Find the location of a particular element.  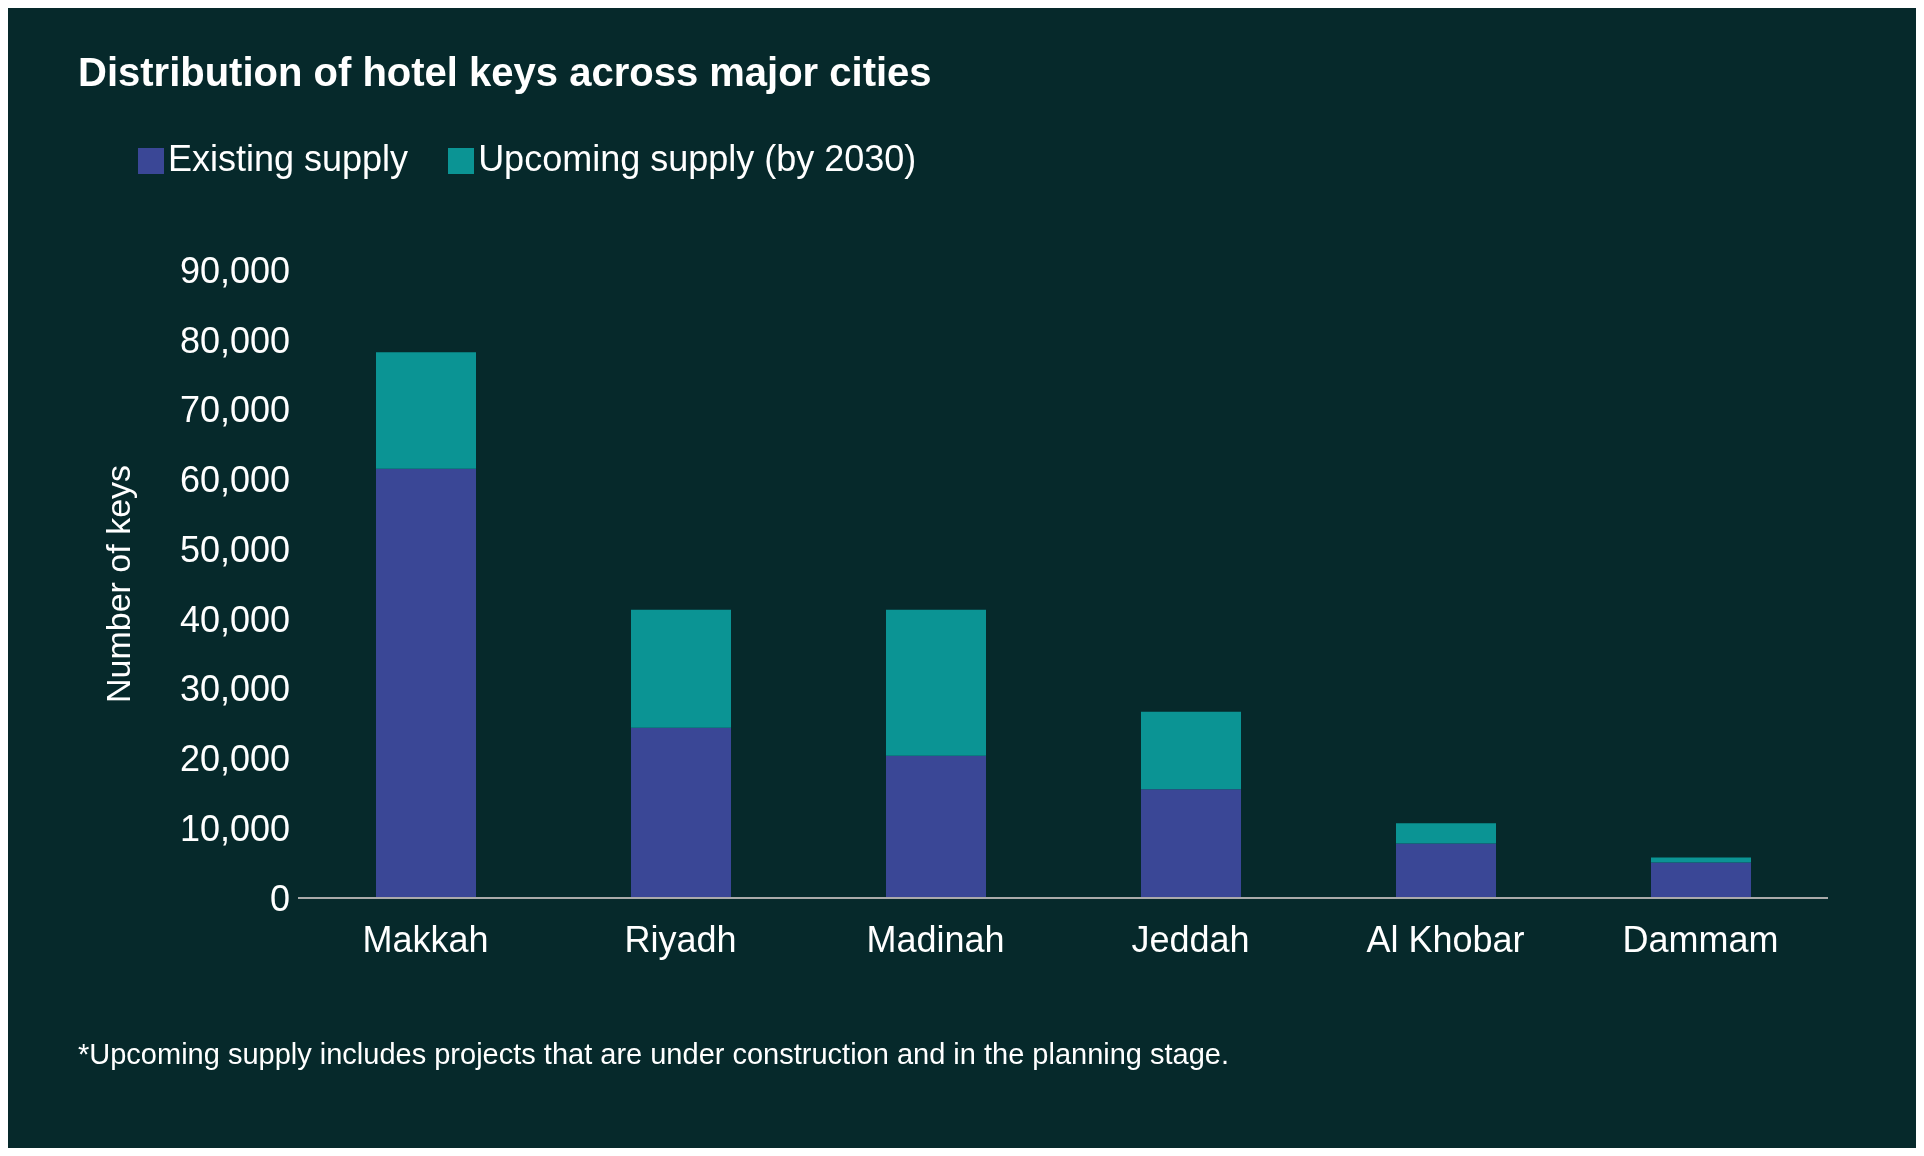

y-tick-label: 30,000 is located at coordinates (234, 689).